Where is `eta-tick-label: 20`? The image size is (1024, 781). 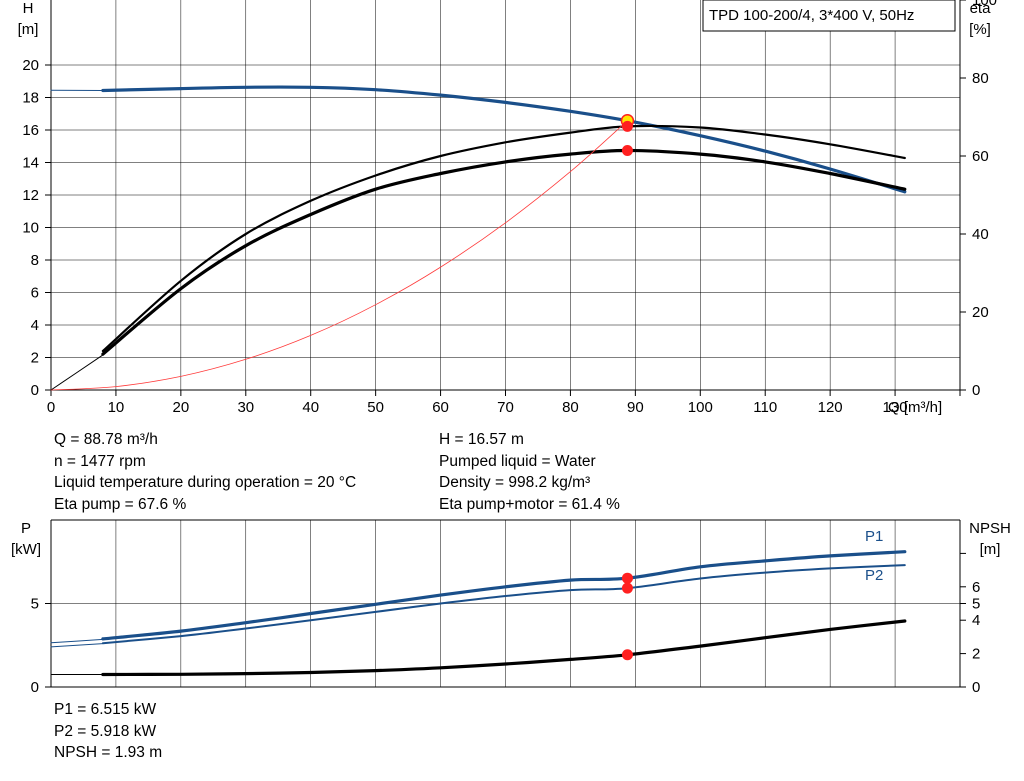 eta-tick-label: 20 is located at coordinates (980, 312).